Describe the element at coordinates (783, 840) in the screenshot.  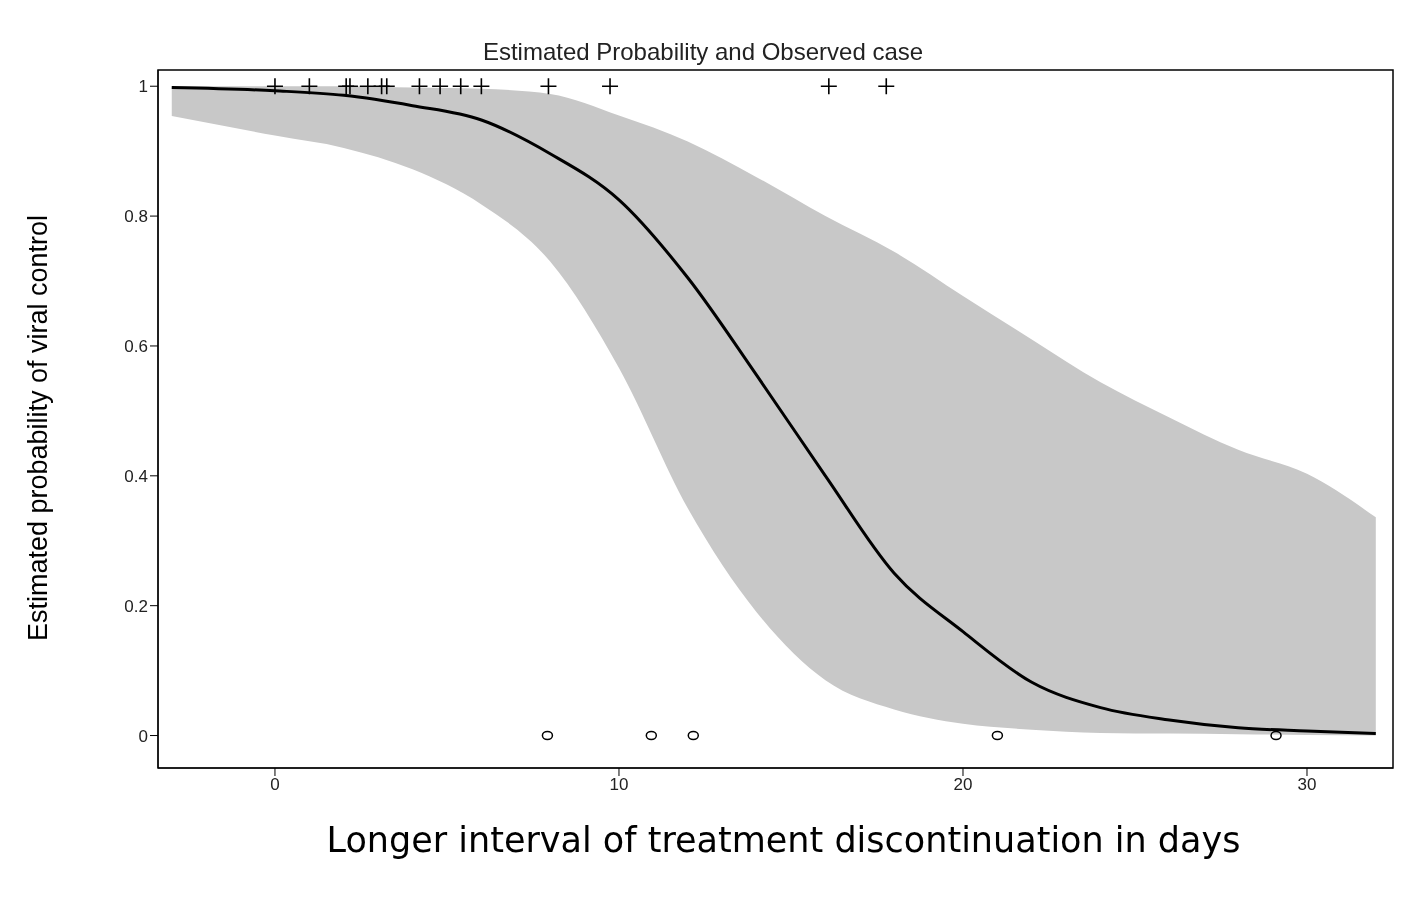
I see `x-axis-title: Longer interval of treatment discontinuation in days` at that location.